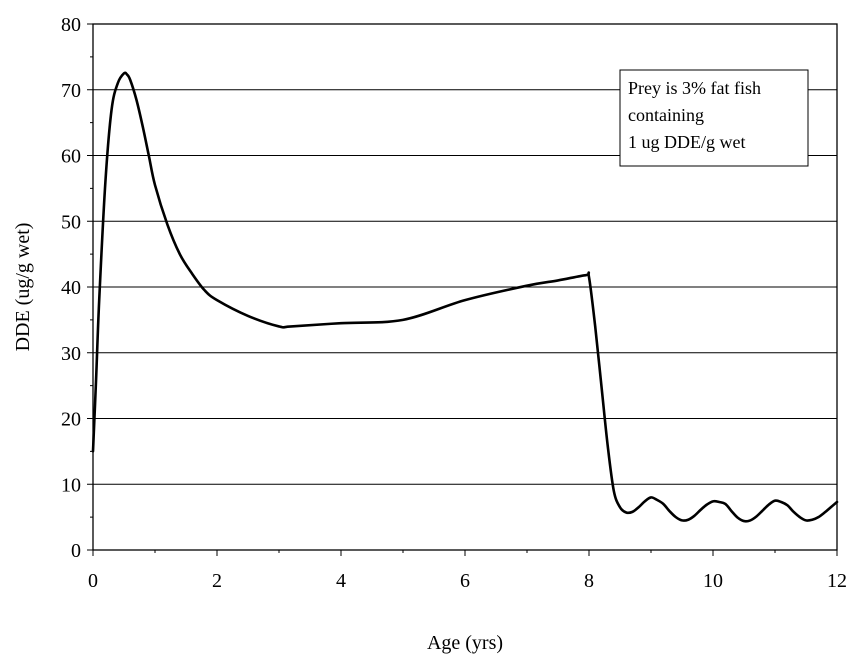 The width and height of the screenshot is (853, 658). What do you see at coordinates (341, 581) in the screenshot?
I see `x-tick-label: 4` at bounding box center [341, 581].